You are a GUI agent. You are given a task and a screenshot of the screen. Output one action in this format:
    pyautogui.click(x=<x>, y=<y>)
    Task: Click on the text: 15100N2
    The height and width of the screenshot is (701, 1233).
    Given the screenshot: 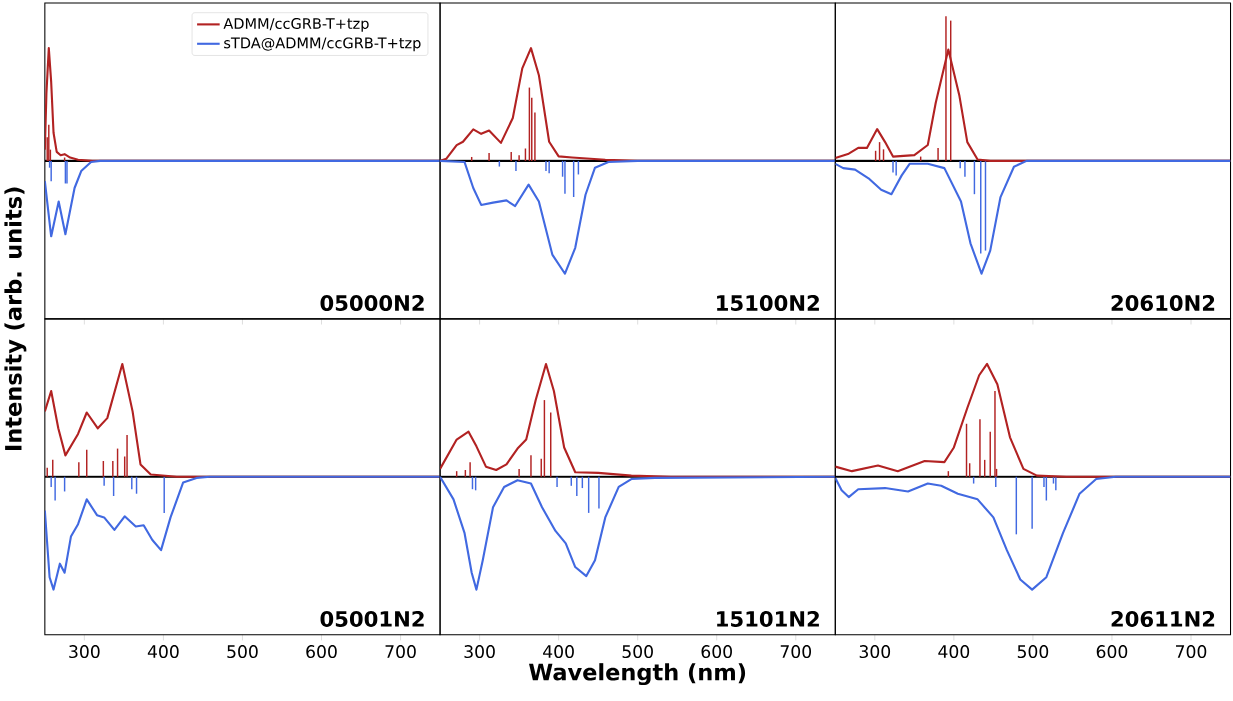 What is the action you would take?
    pyautogui.click(x=768, y=302)
    